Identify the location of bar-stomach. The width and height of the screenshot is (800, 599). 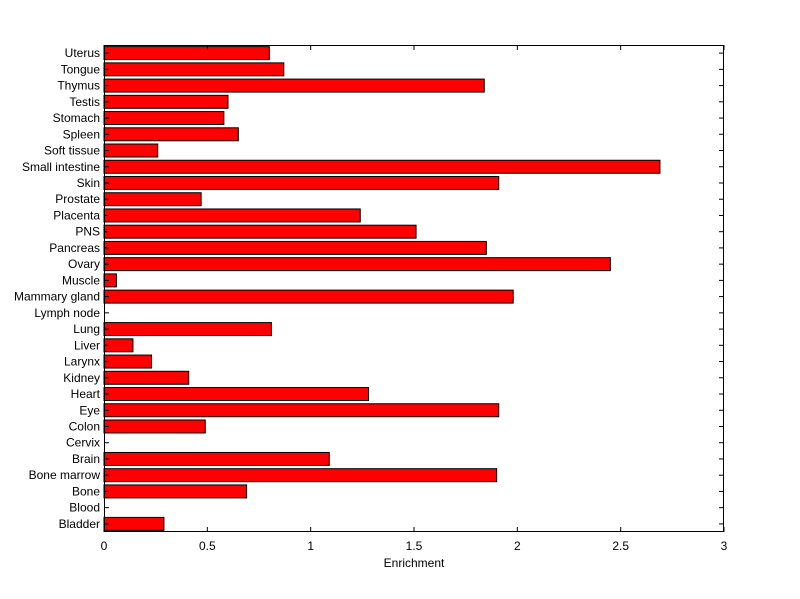
(164, 118).